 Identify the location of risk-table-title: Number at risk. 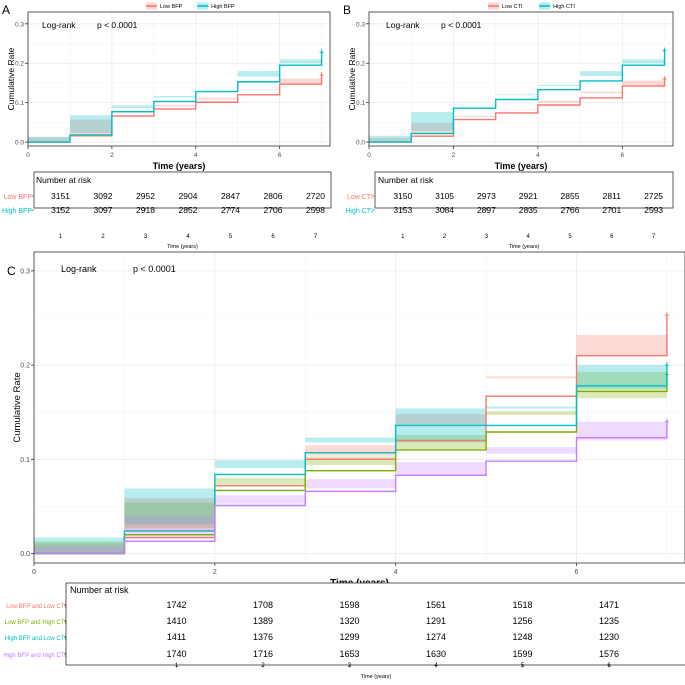
(99, 590).